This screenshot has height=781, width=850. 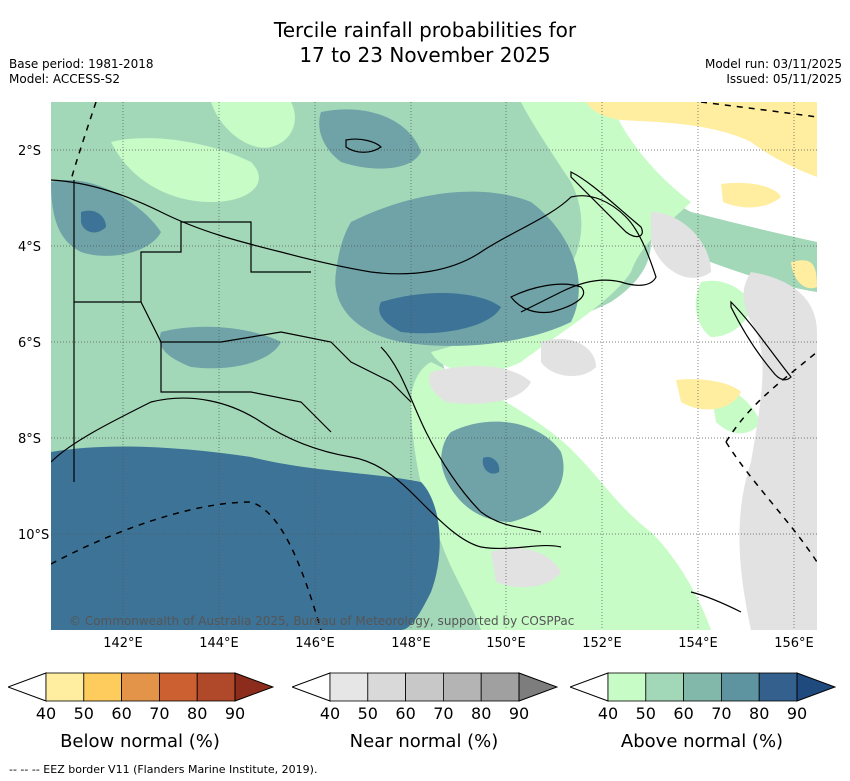 What do you see at coordinates (30, 247) in the screenshot?
I see `lat-label-4s: 4°S` at bounding box center [30, 247].